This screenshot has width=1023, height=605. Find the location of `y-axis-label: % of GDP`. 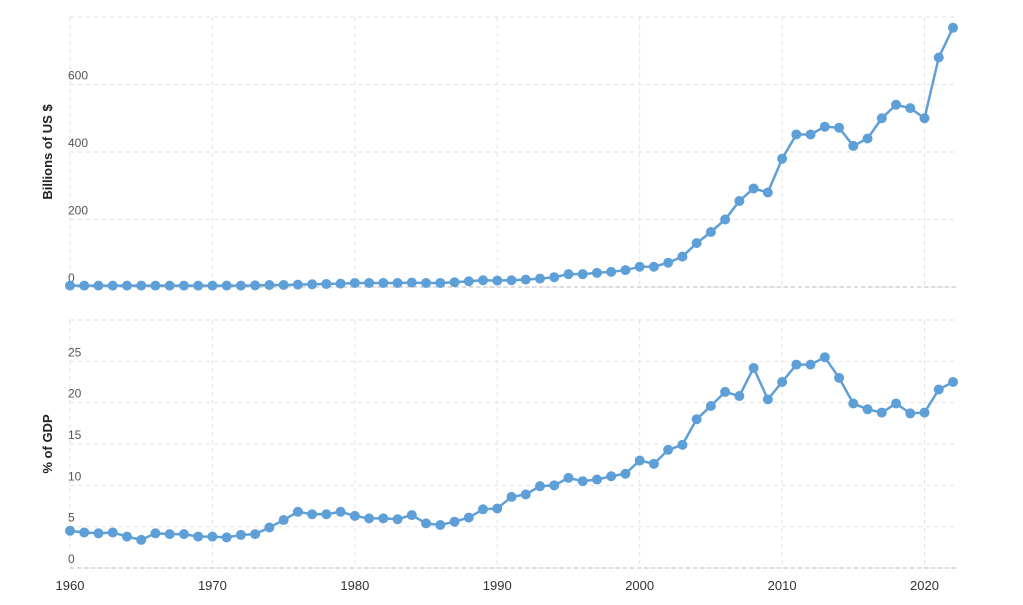

y-axis-label: % of GDP is located at coordinates (47, 444).